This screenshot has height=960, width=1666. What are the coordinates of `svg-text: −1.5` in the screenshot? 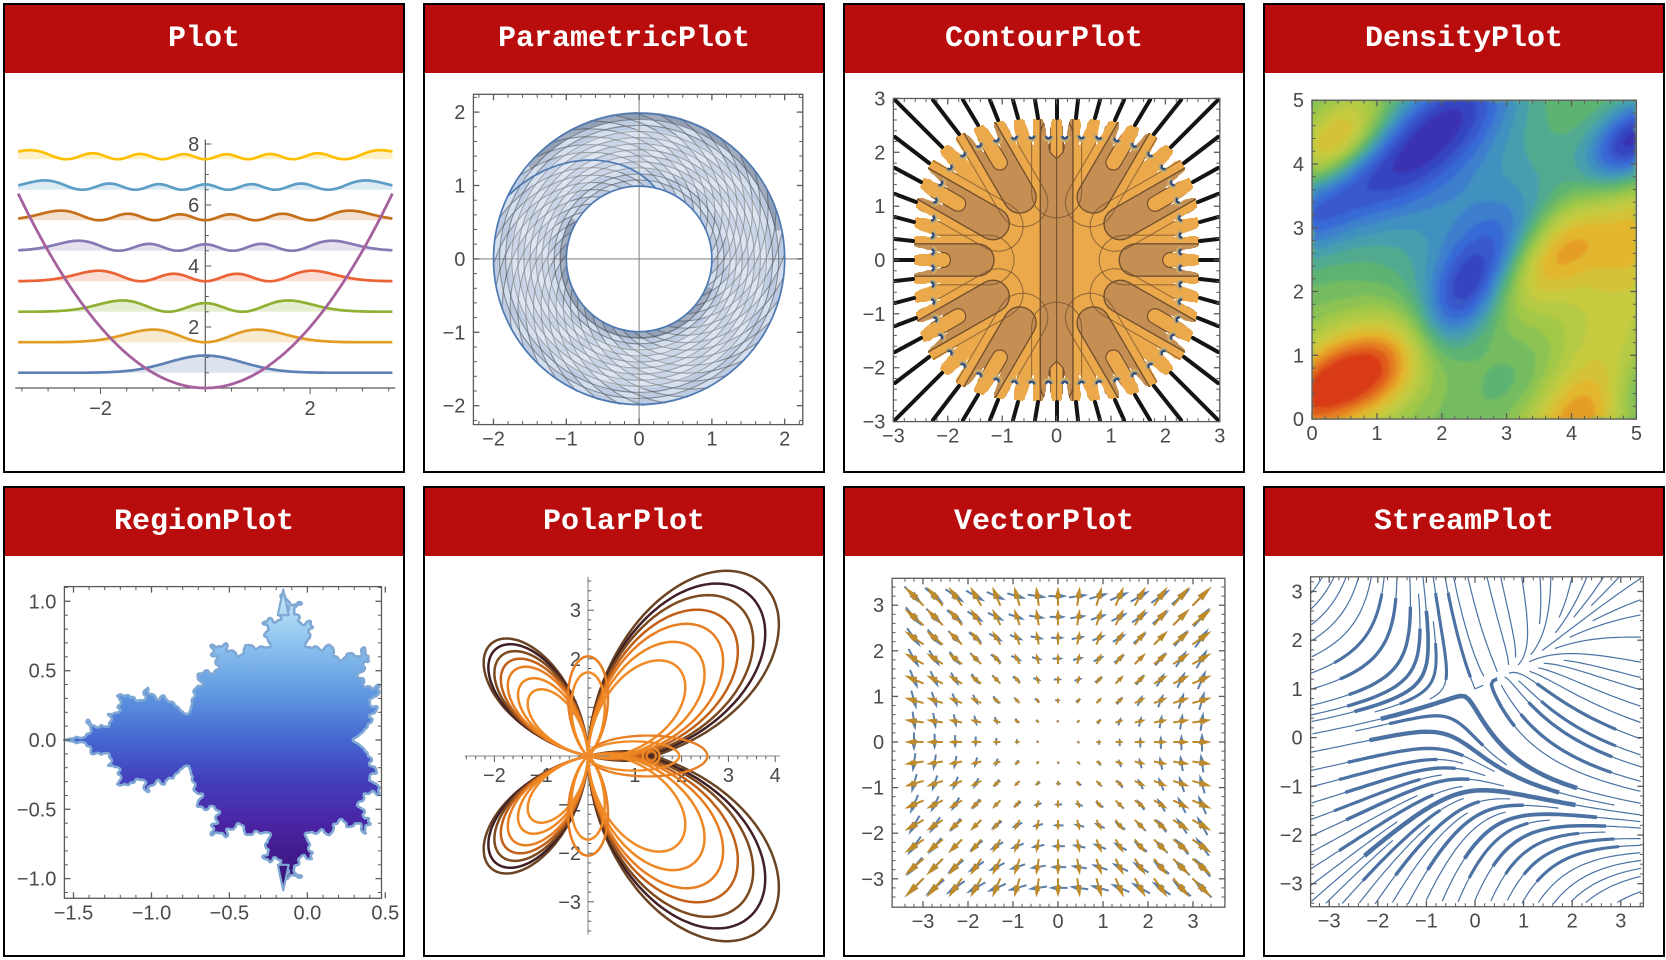 It's located at (73, 913).